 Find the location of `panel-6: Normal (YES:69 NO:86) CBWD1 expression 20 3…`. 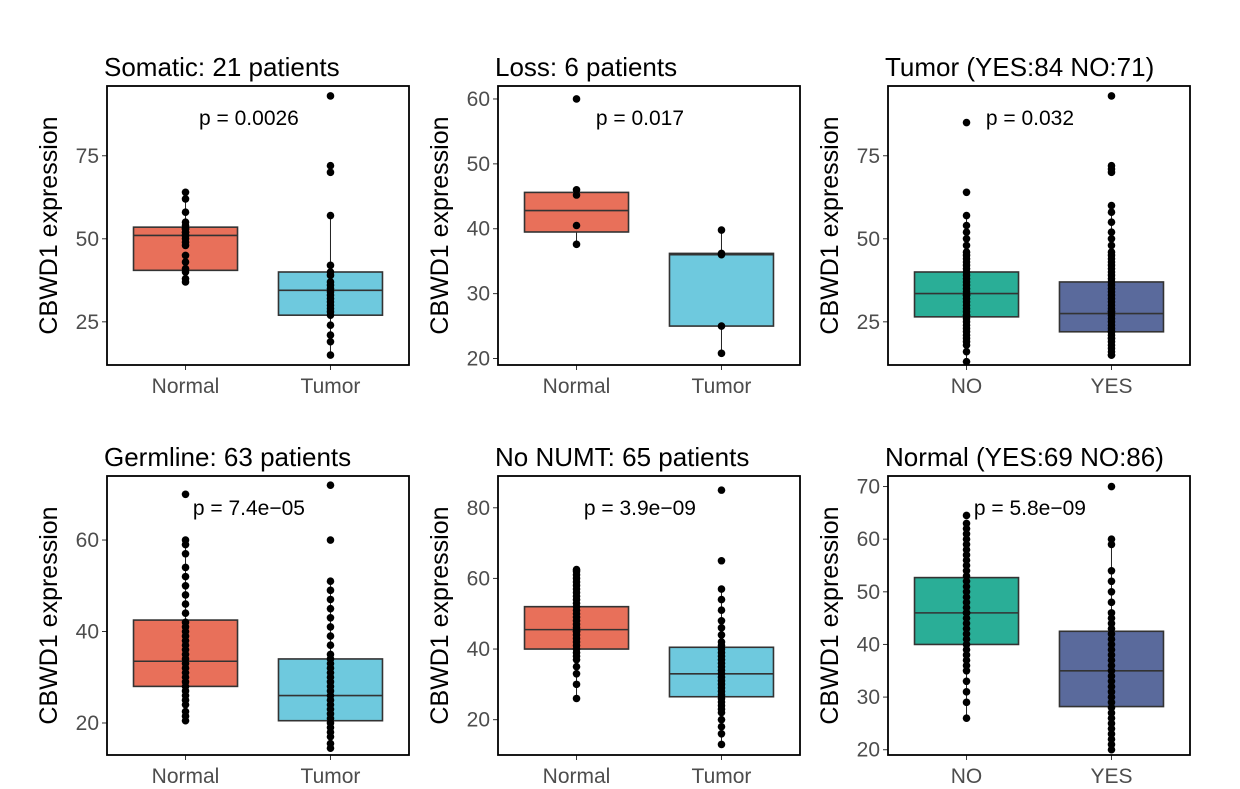

panel-6: Normal (YES:69 NO:86) CBWD1 expression 20 3… is located at coordinates (1003, 615).